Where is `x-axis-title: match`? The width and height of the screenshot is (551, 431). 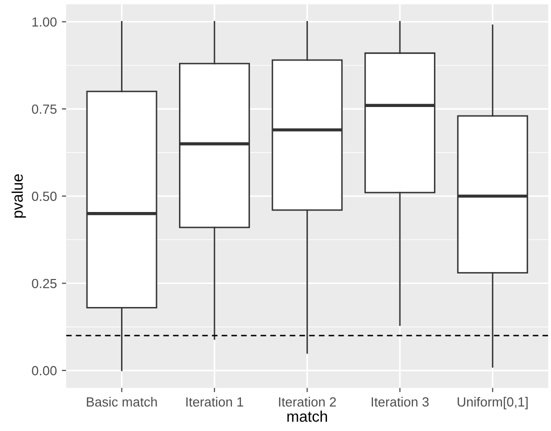 x-axis-title: match is located at coordinates (307, 416).